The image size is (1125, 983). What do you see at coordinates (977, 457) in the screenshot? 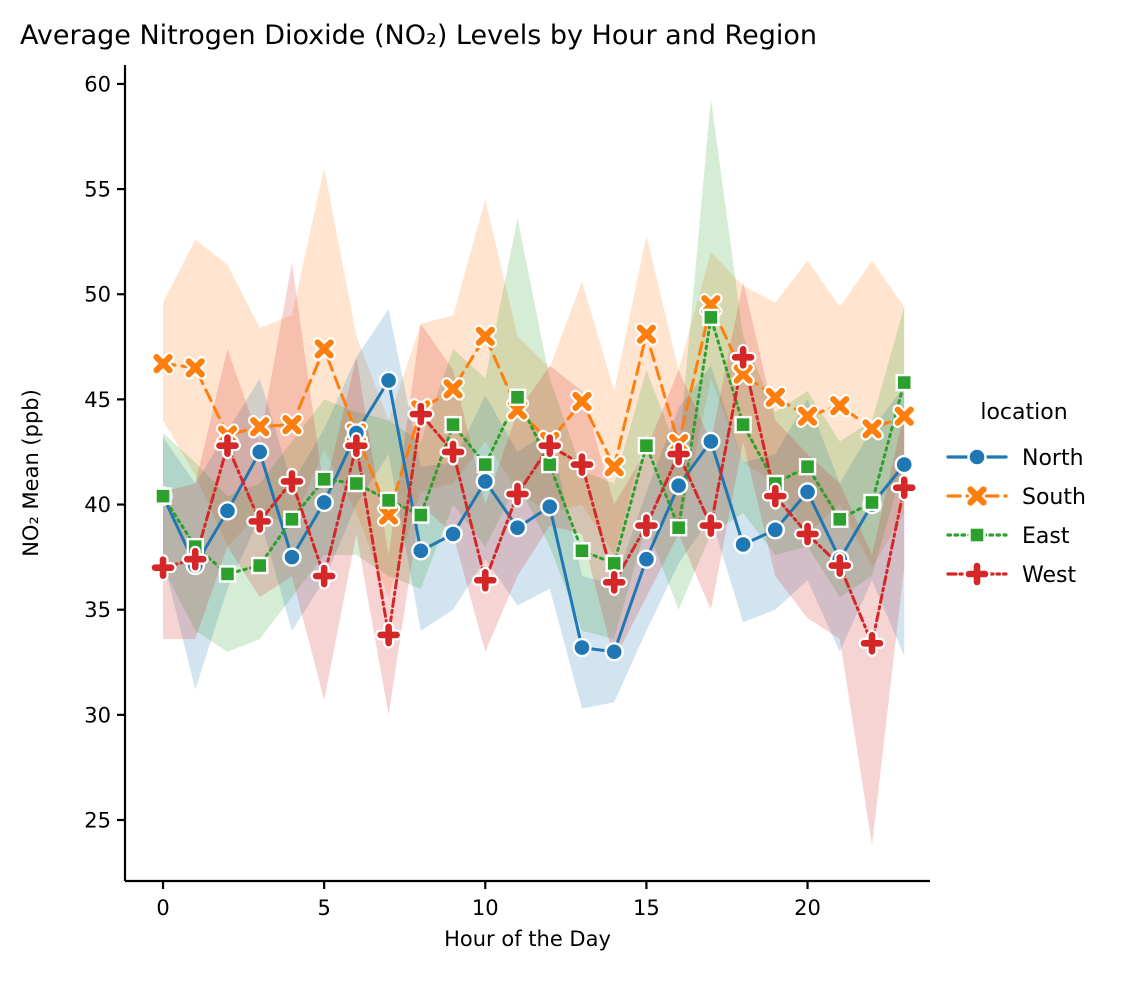
I see `legend-marker-north` at bounding box center [977, 457].